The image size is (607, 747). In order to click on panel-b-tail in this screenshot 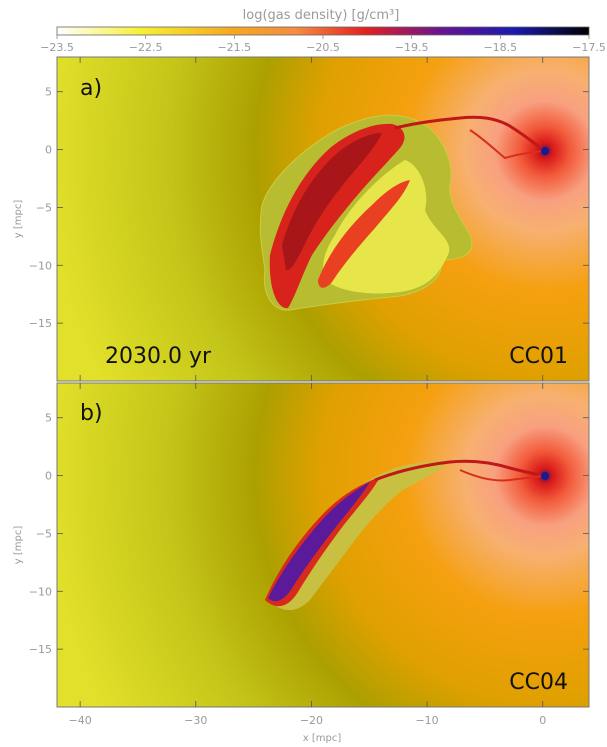, I will do `click(460, 470)`.